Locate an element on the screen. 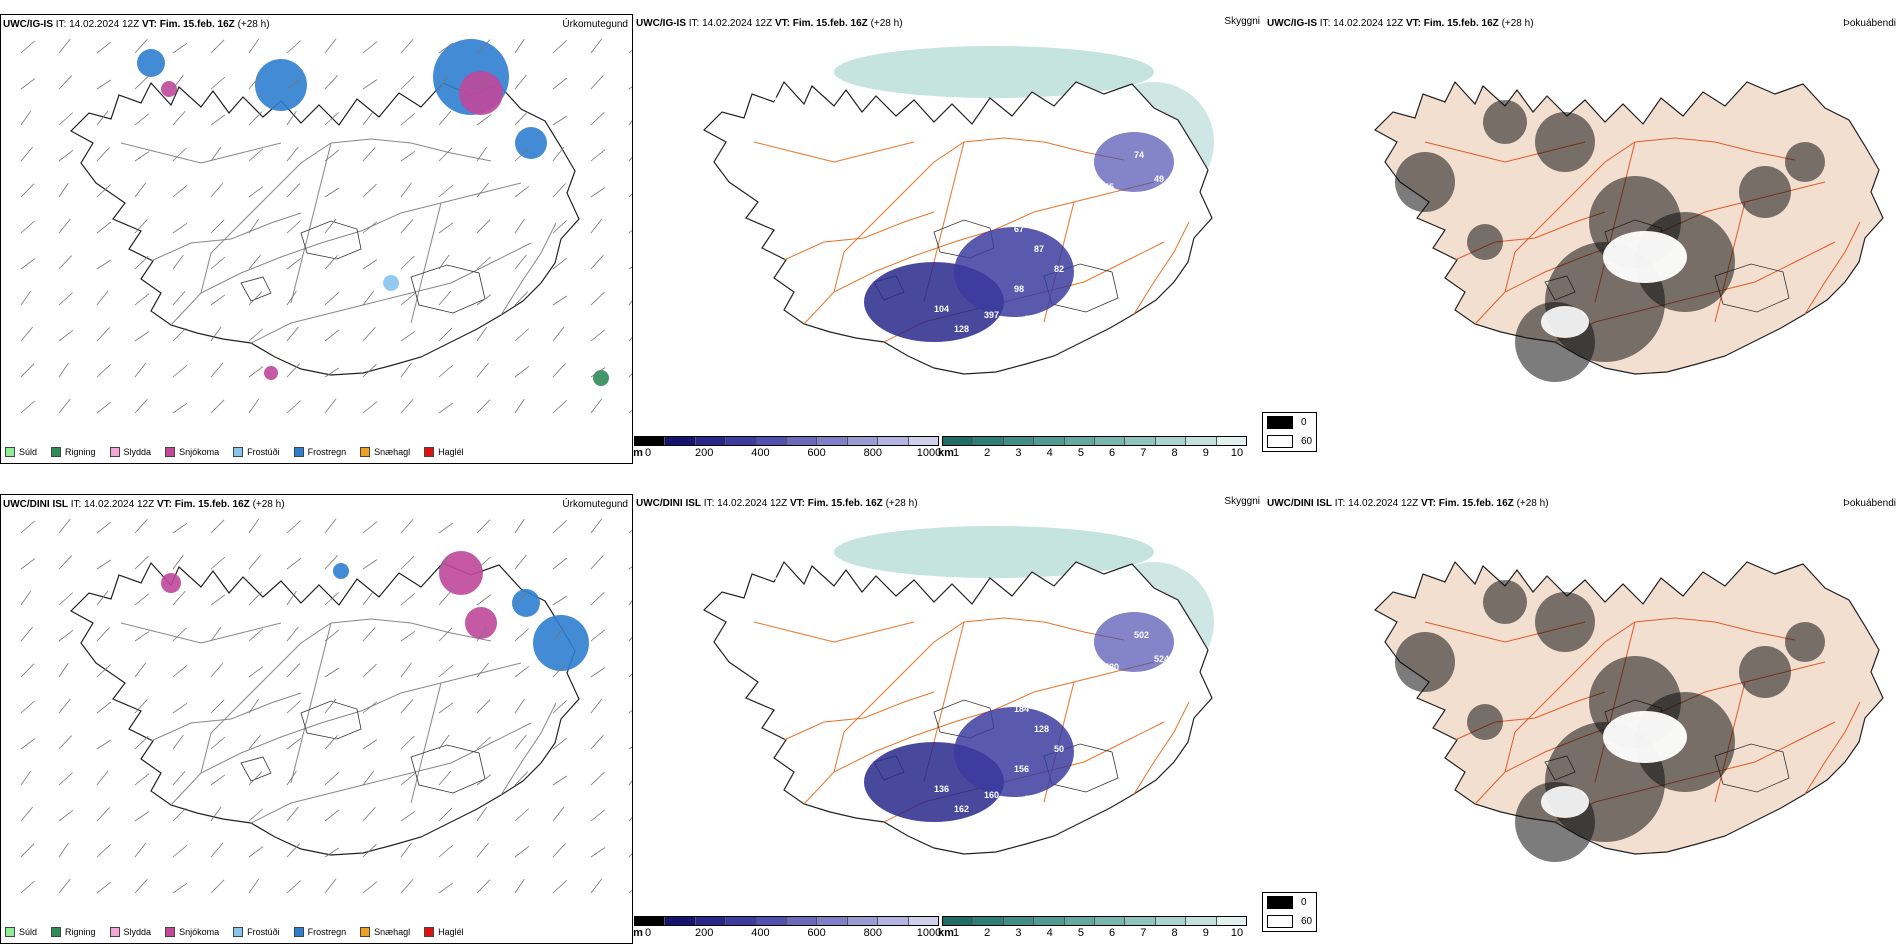 Image resolution: width=1900 pixels, height=950 pixels. precip-legend-item: Frostregn is located at coordinates (319, 932).